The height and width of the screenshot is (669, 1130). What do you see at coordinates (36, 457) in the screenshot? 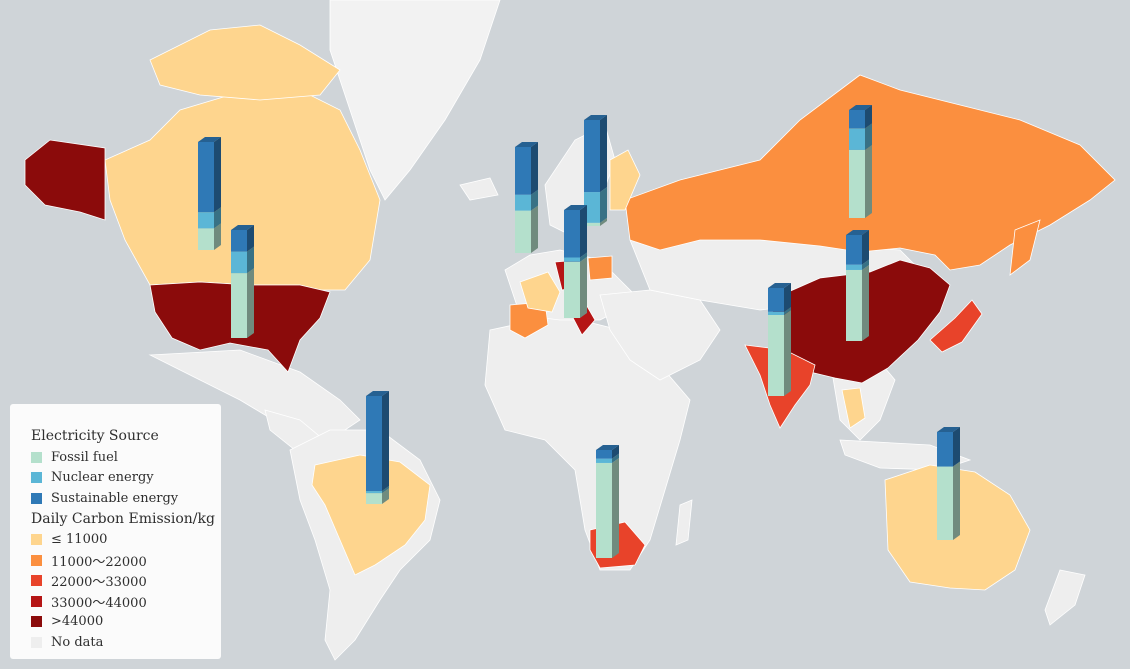
I see `swatch-fossil-fuel` at bounding box center [36, 457].